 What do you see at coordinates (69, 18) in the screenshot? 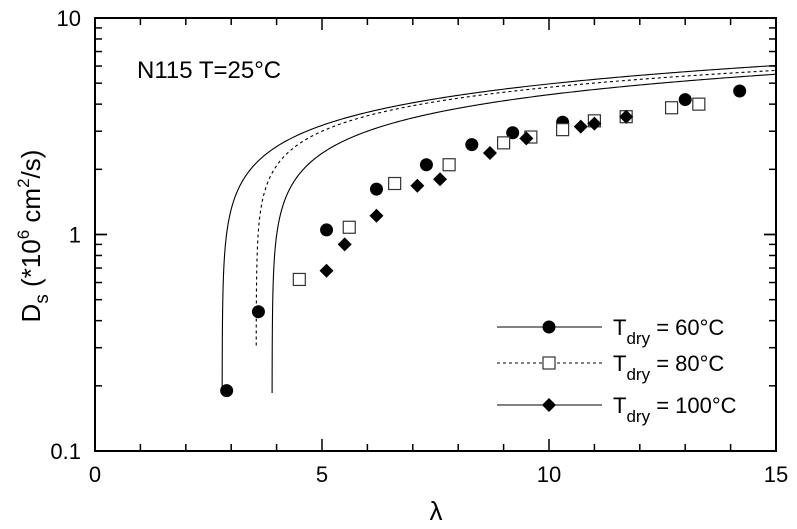
I see `y-tick-label: 10` at bounding box center [69, 18].